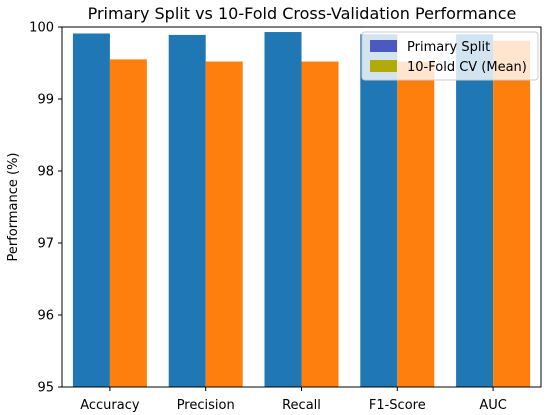  What do you see at coordinates (493, 405) in the screenshot?
I see `x-tick-label: AUC` at bounding box center [493, 405].